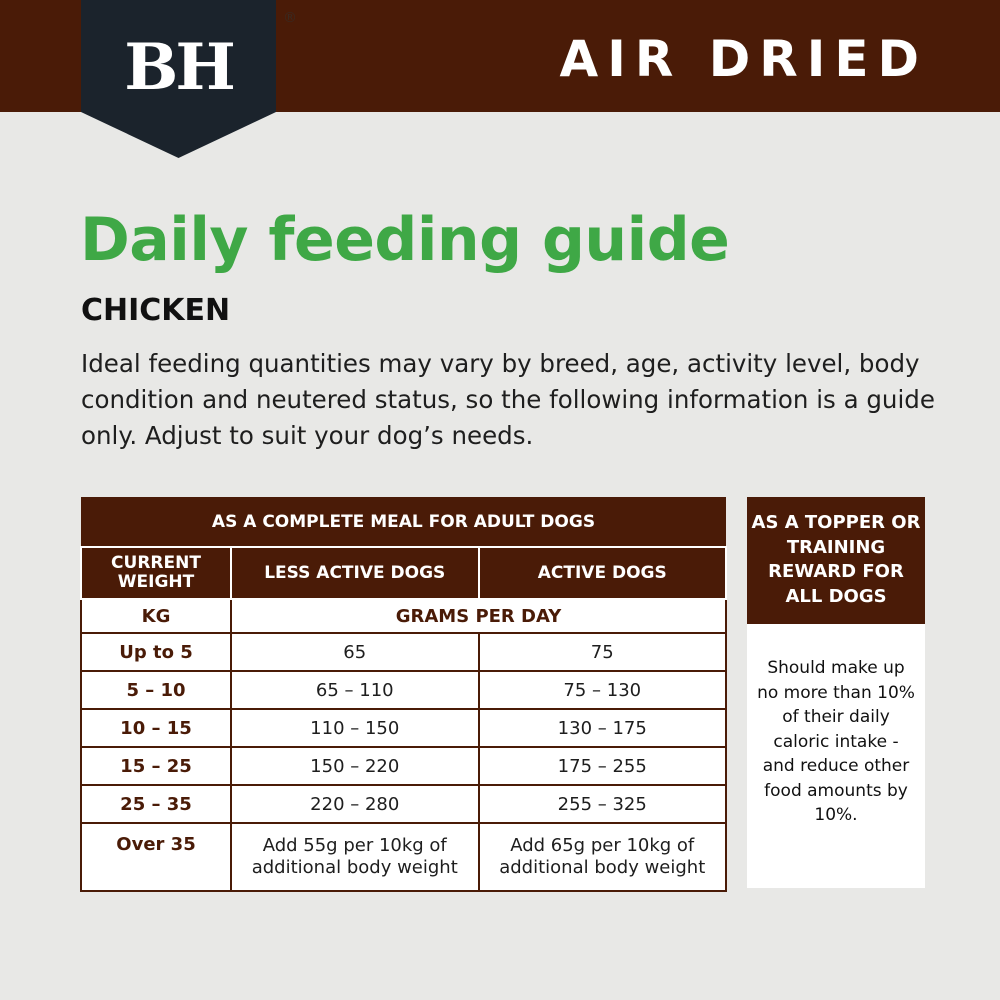  Describe the element at coordinates (156, 616) in the screenshot. I see `unit-kg: KG` at that location.